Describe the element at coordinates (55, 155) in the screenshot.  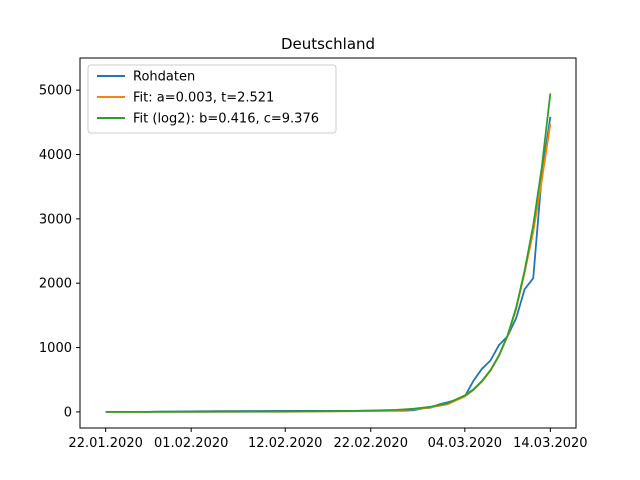
I see `y-tick-label: 4000` at that location.